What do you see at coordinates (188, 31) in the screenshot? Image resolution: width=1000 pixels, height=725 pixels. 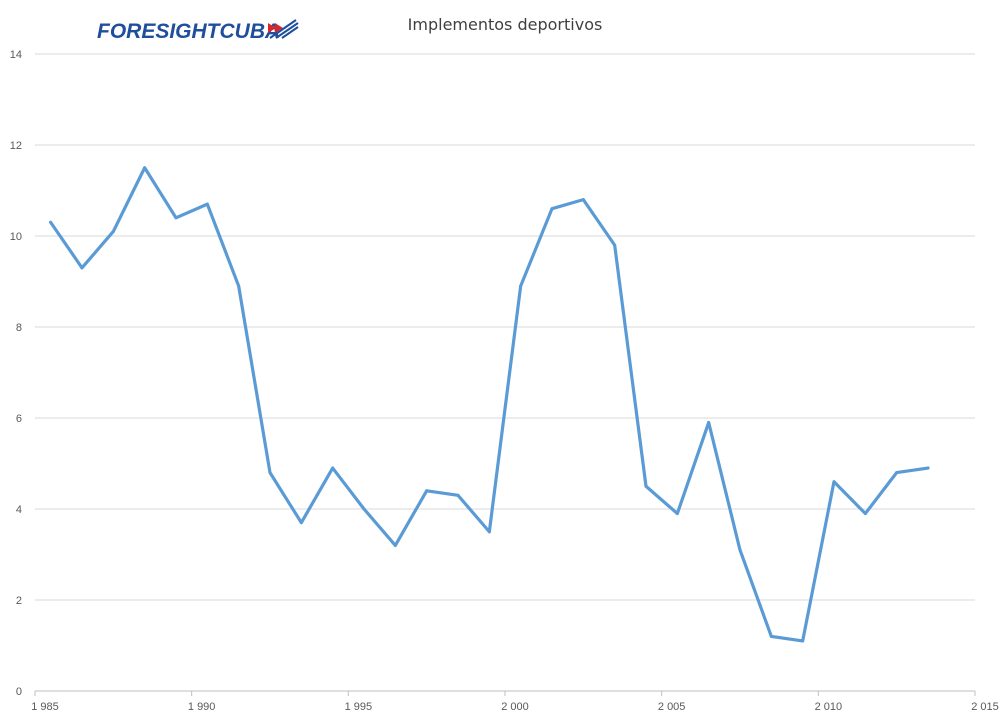 I see `logo-text: FORESIGHTCUBA` at bounding box center [188, 31].